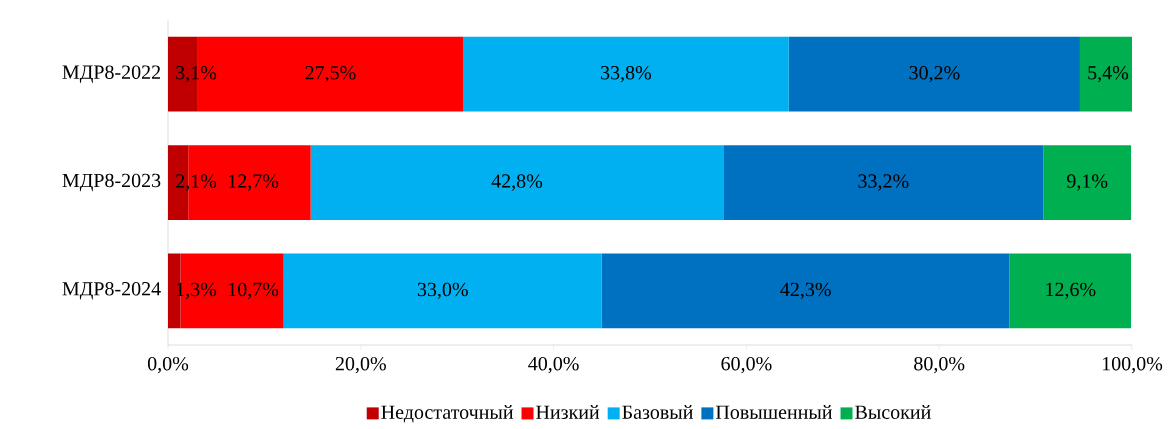 The width and height of the screenshot is (1173, 429). I want to click on x-tick-label: 20,0%, so click(360, 365).